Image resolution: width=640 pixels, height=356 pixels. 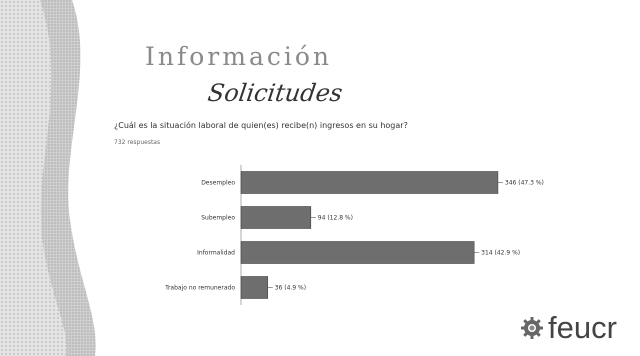 What do you see at coordinates (582, 327) in the screenshot?
I see `logo-text: feucr` at bounding box center [582, 327].